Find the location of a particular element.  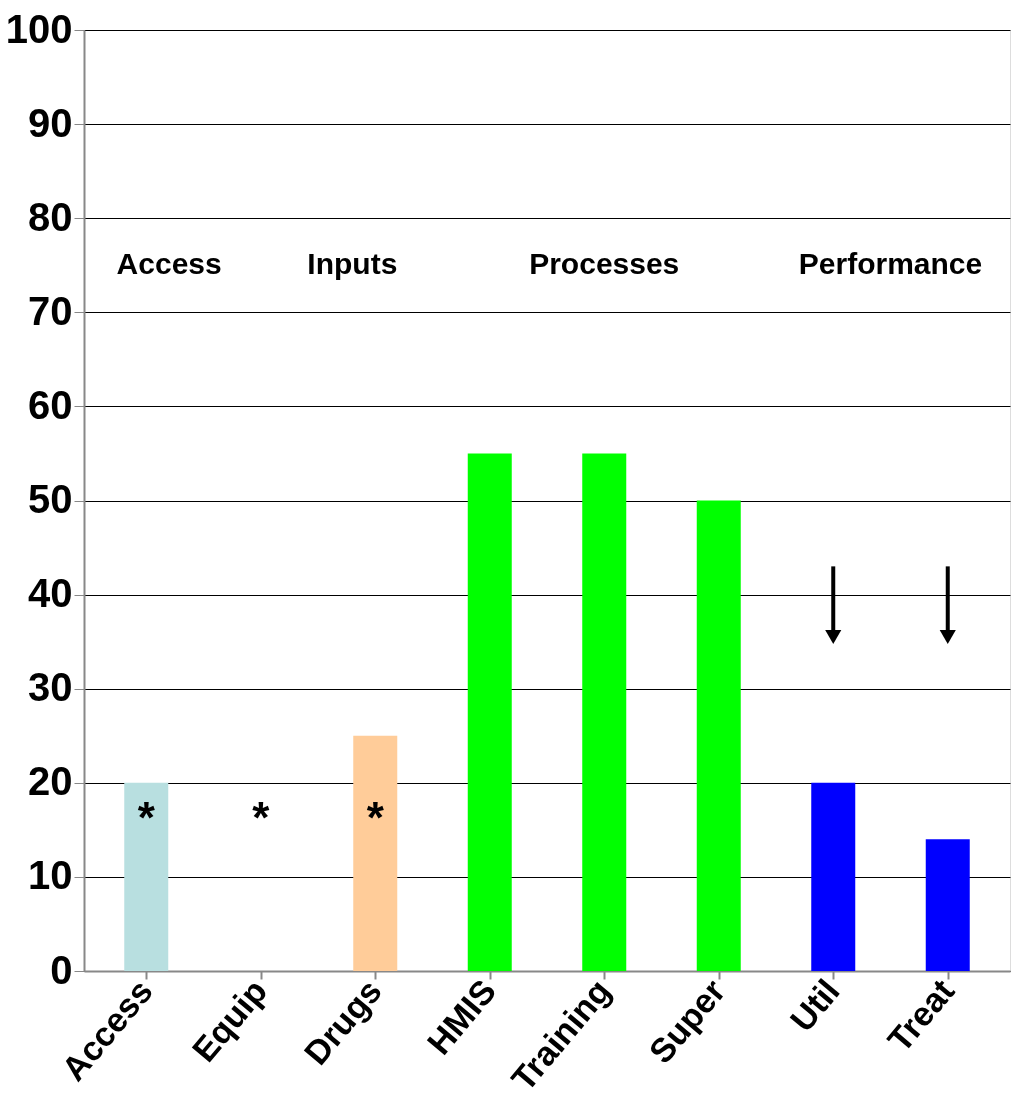

annotation: Performance is located at coordinates (890, 264).